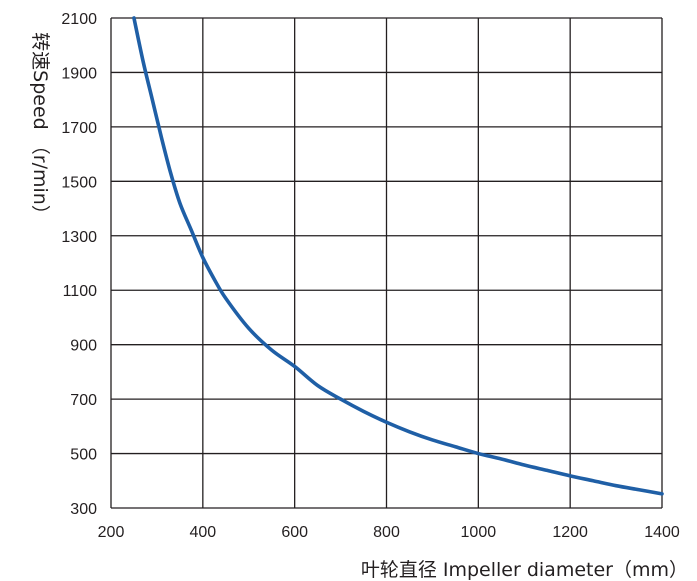 The image size is (697, 581). What do you see at coordinates (79, 182) in the screenshot?
I see `y-tick-label: 1500` at bounding box center [79, 182].